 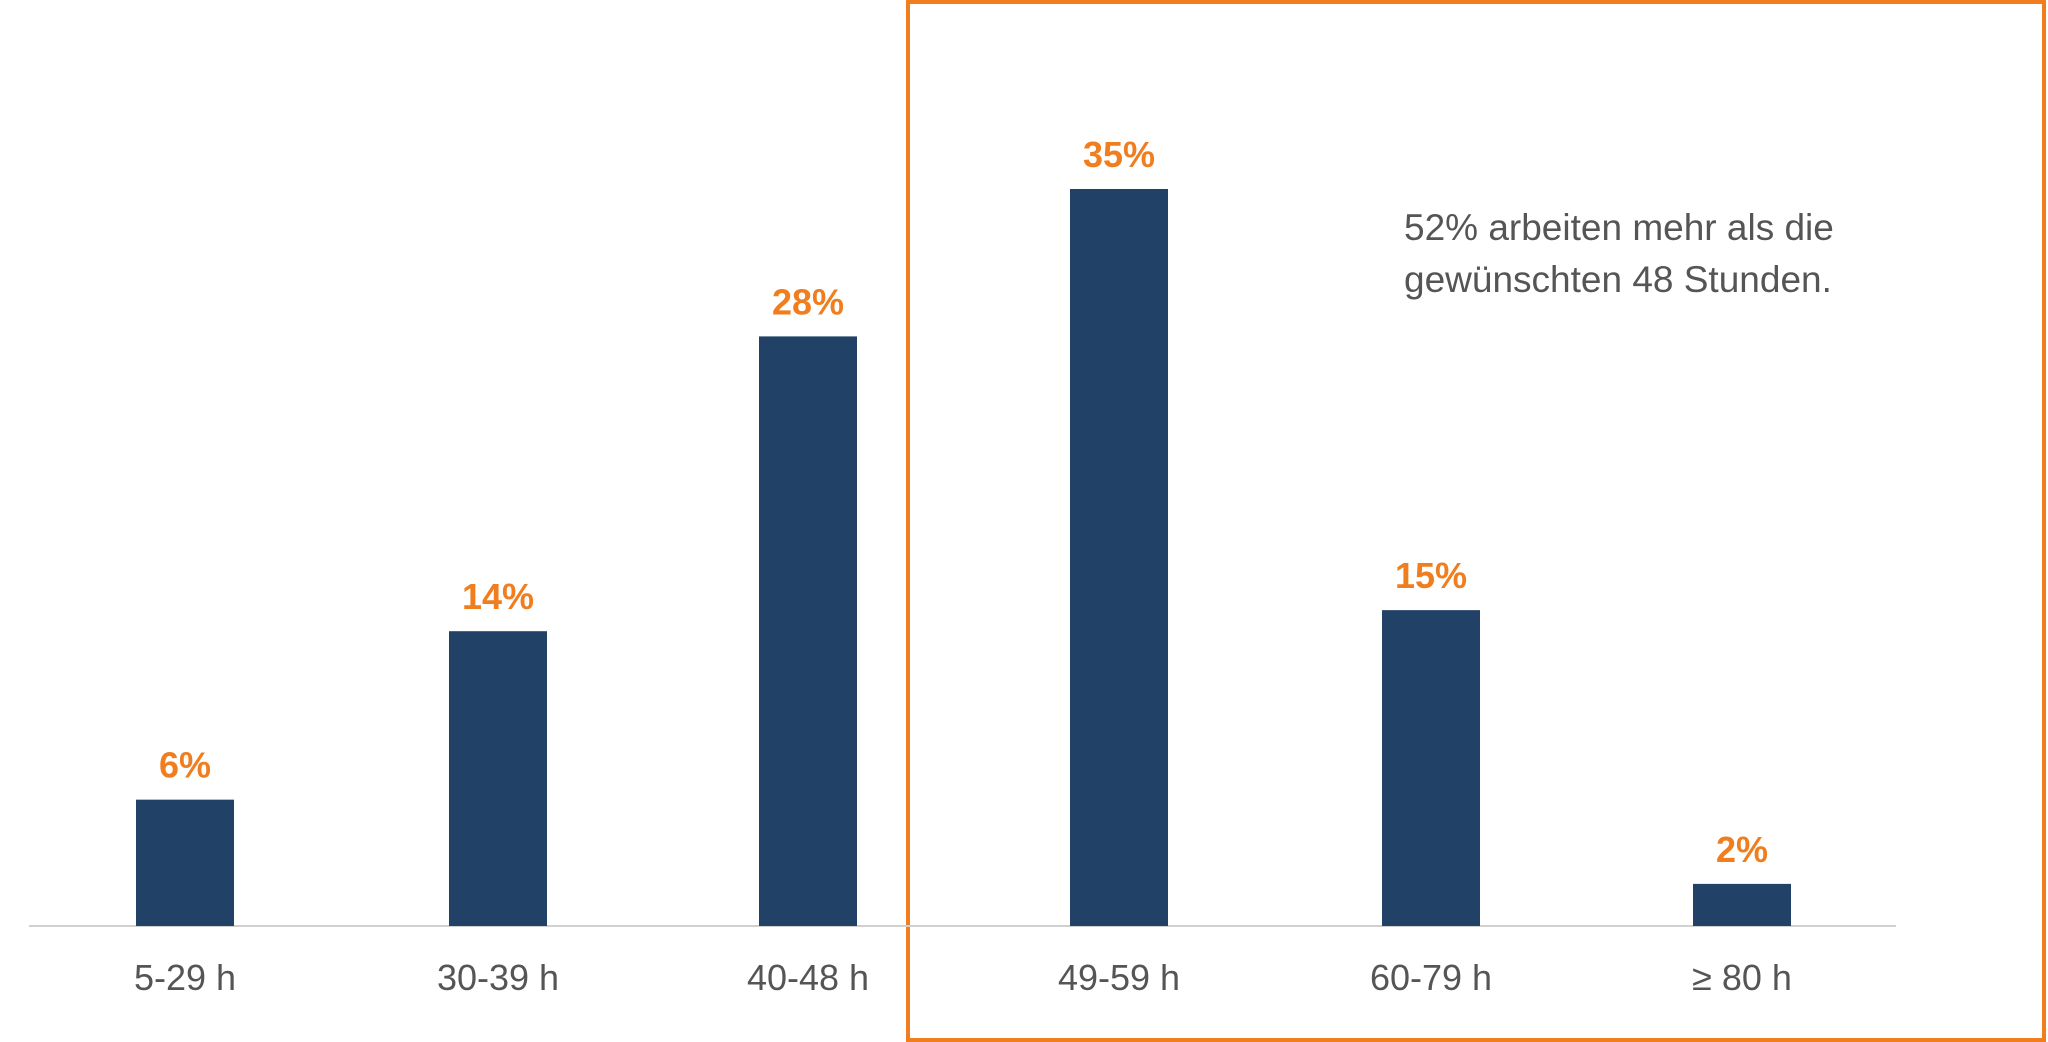 I want to click on x-tick-label: 5-29 h, so click(x=185, y=977).